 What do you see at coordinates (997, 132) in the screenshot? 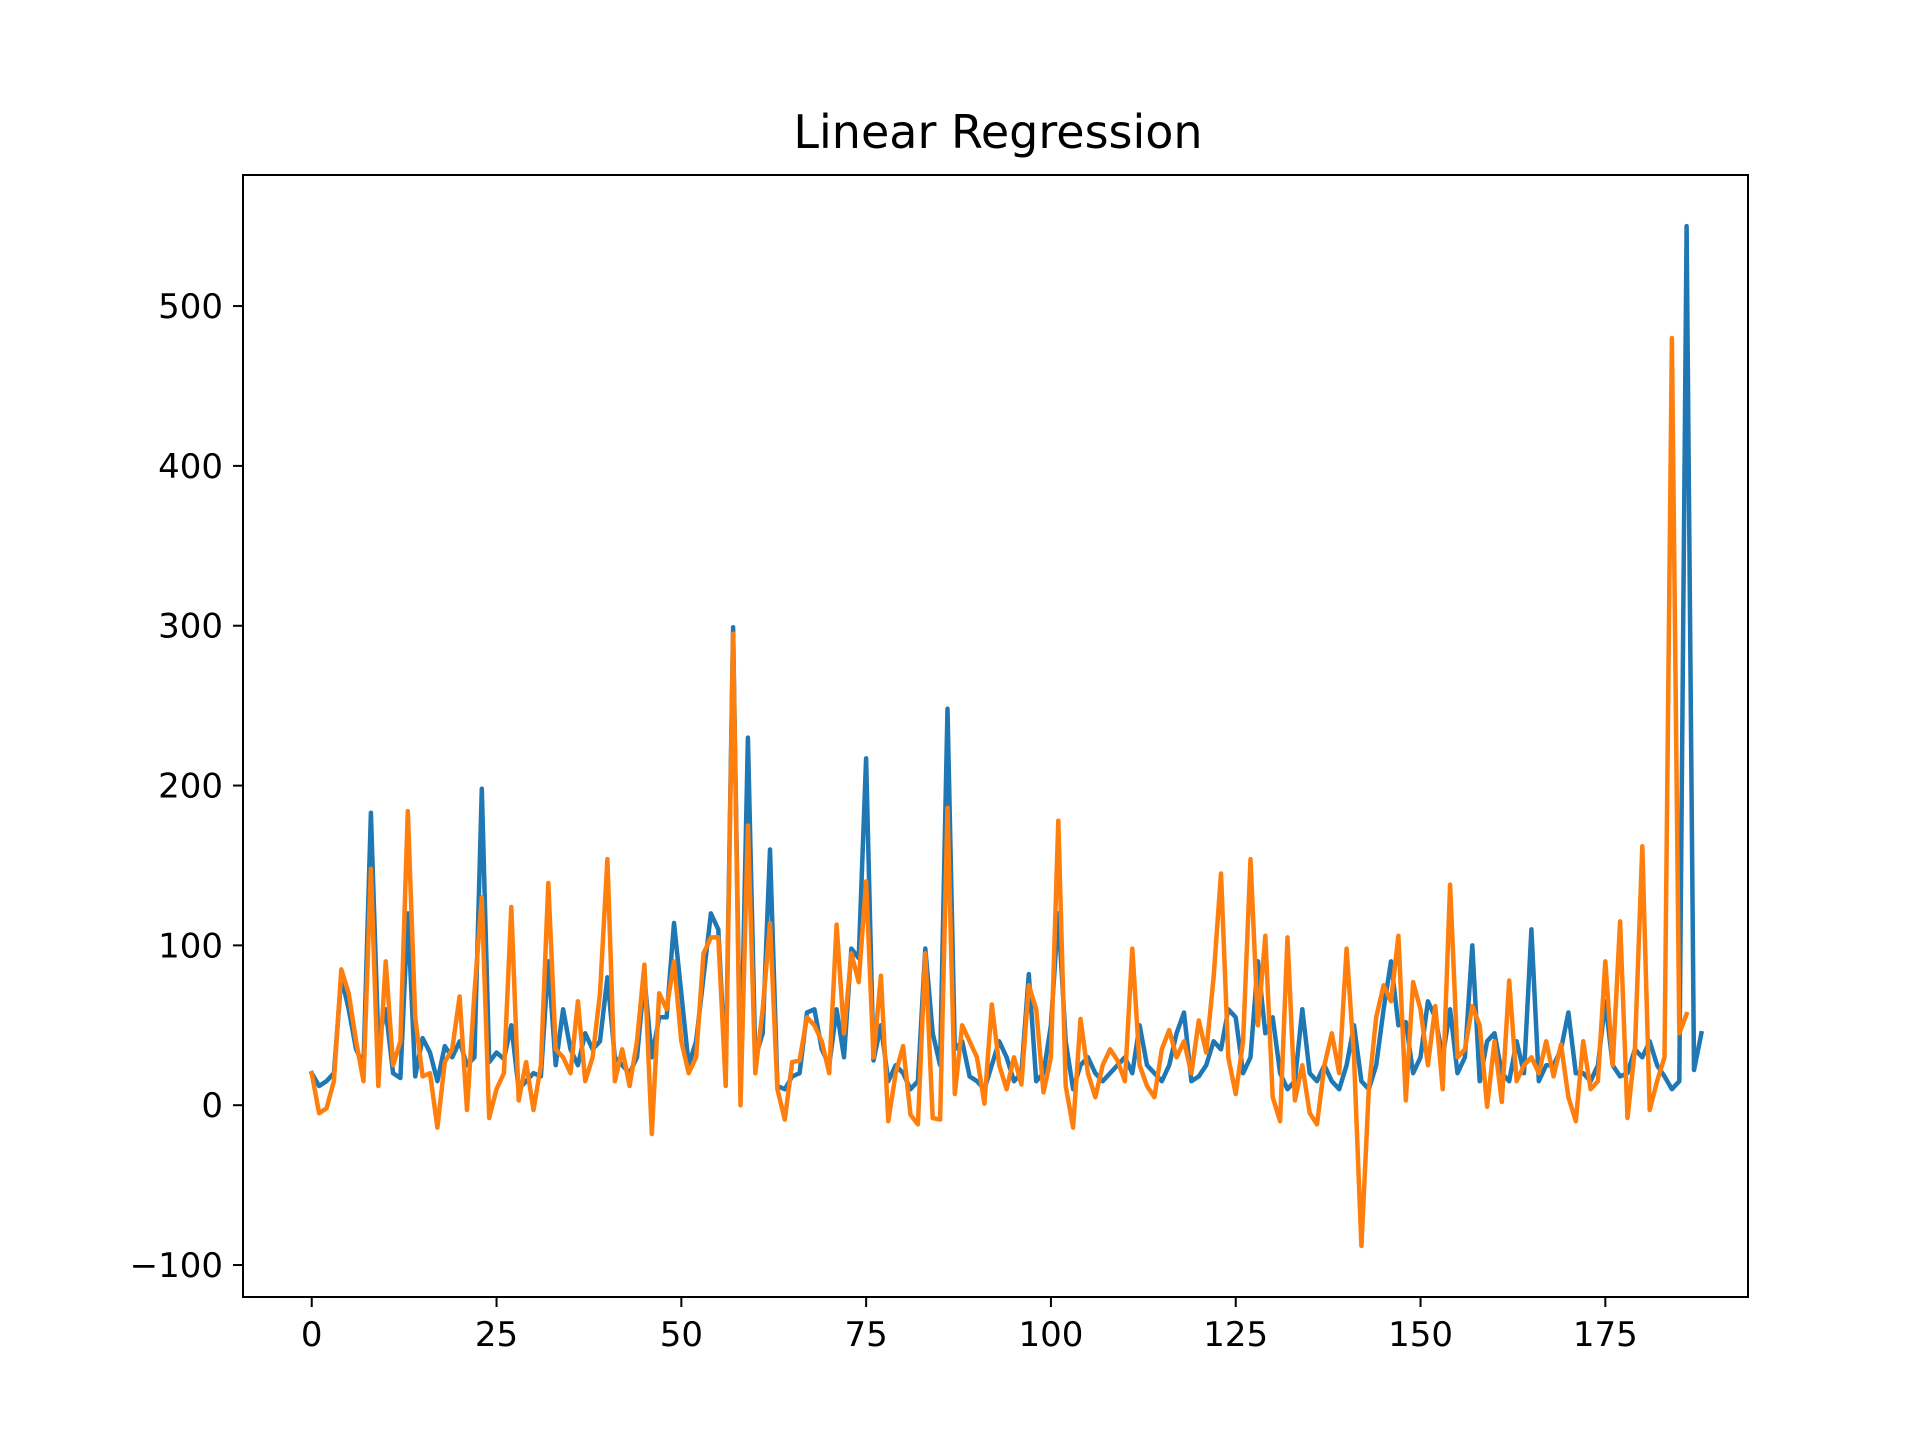
I see `chart-title: Linear Regression` at bounding box center [997, 132].